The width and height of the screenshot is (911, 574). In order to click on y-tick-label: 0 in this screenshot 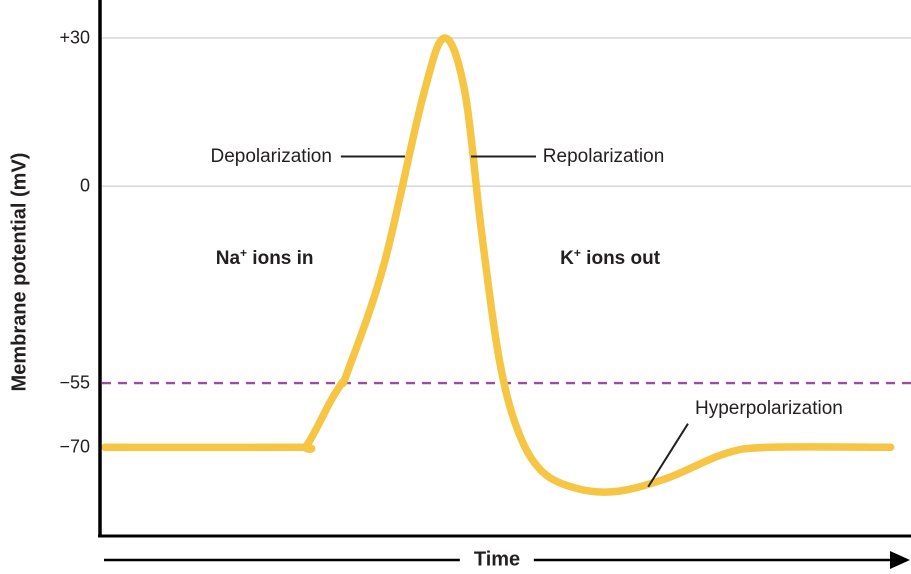, I will do `click(84, 185)`.